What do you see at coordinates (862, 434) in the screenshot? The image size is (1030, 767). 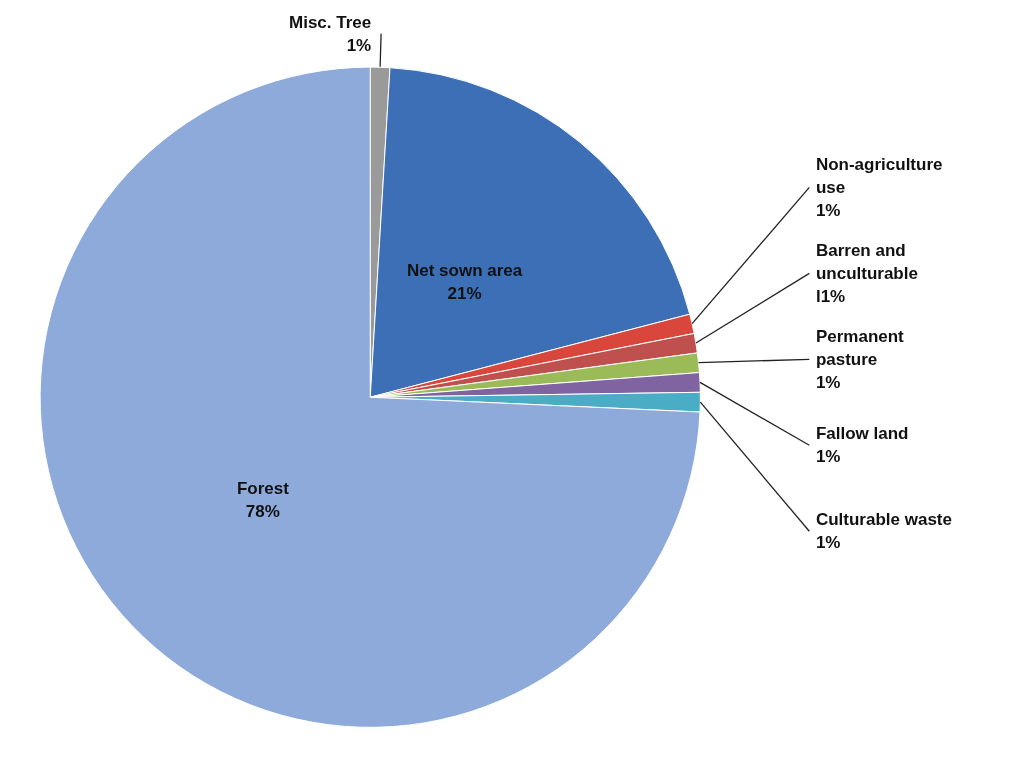 I see `slice-label: Fallow land` at bounding box center [862, 434].